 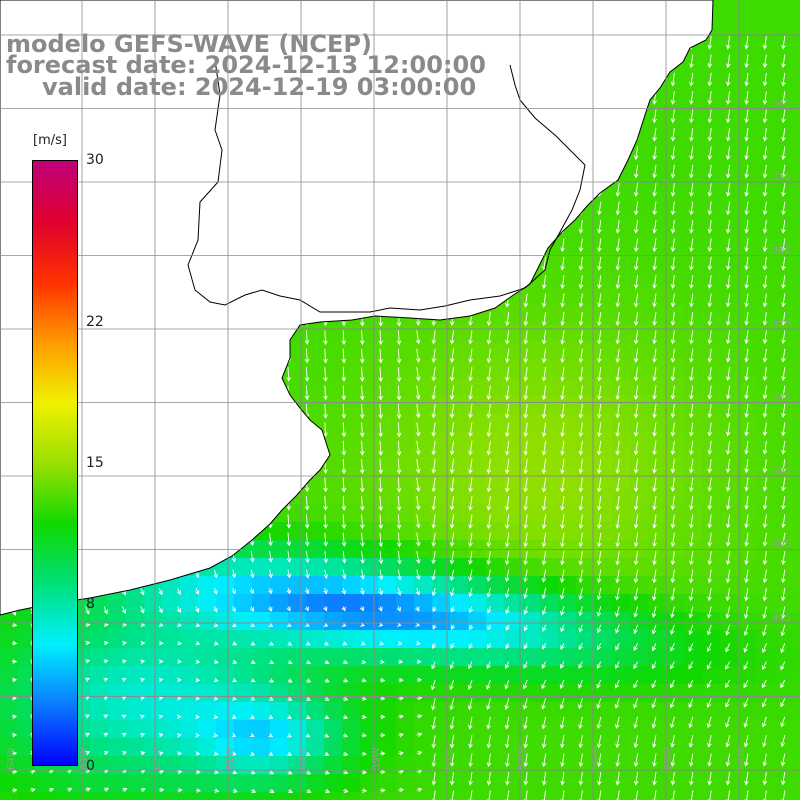 I want to click on lat-label: 37S, so click(x=781, y=324).